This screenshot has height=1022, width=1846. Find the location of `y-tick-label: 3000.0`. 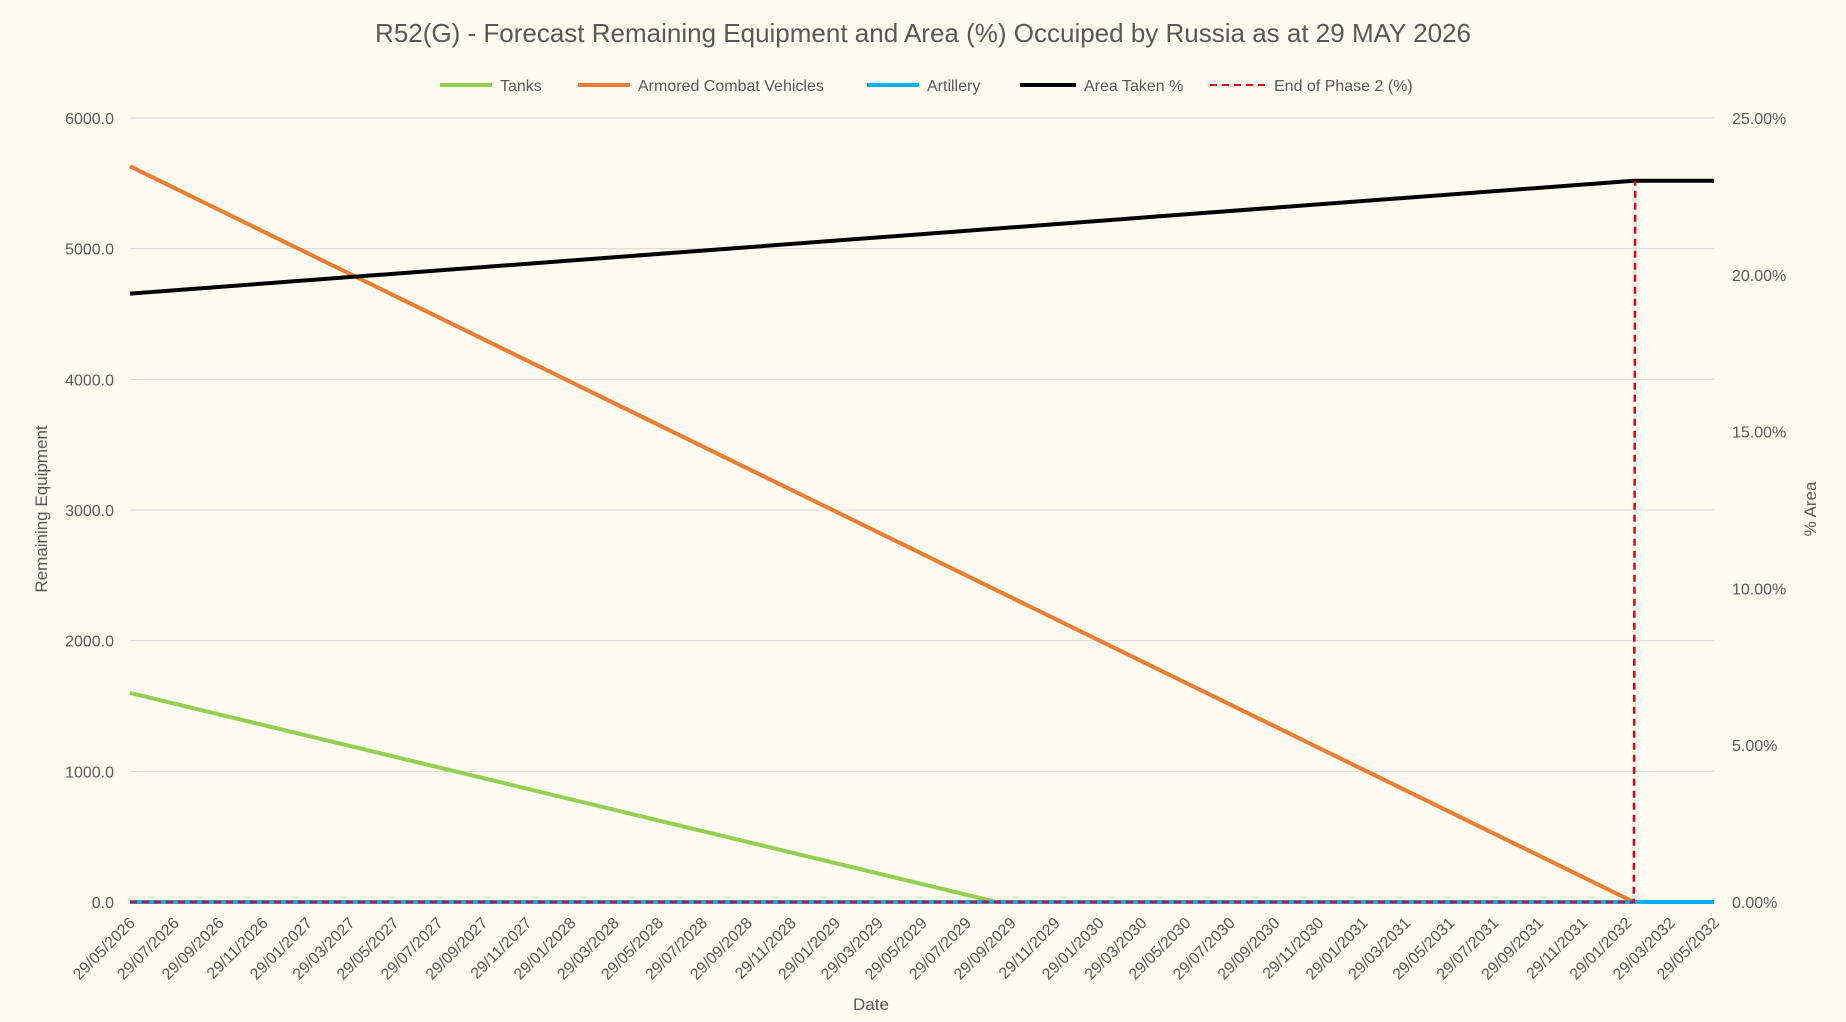

y-tick-label: 3000.0 is located at coordinates (89, 511).